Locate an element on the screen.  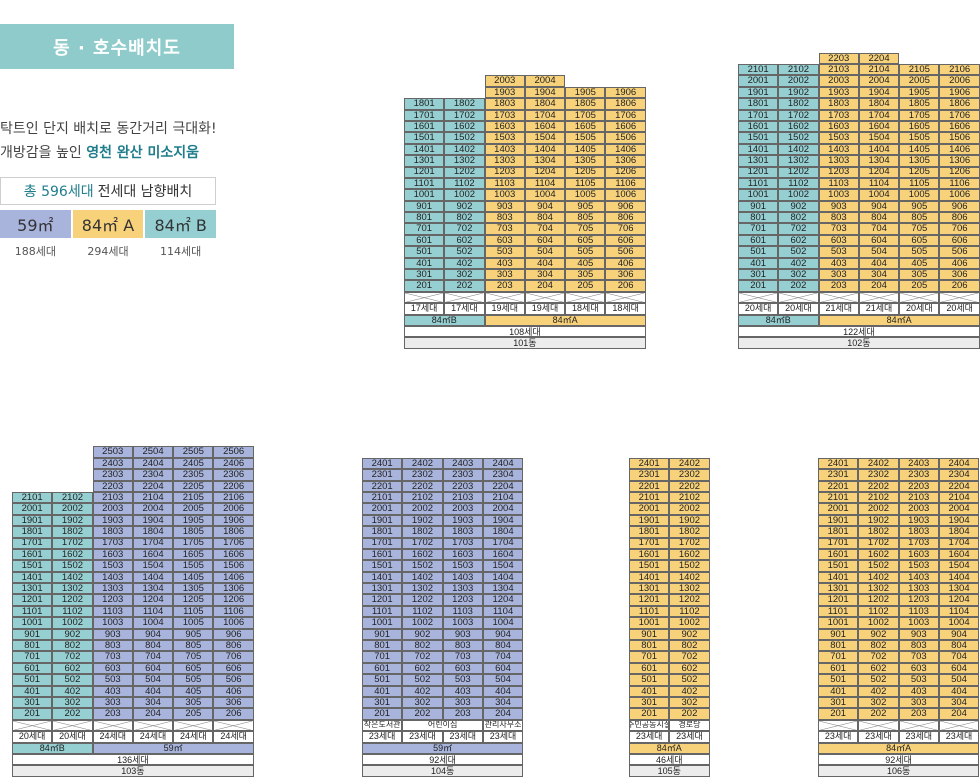
unit-cell: 1102 is located at coordinates (464, 183).